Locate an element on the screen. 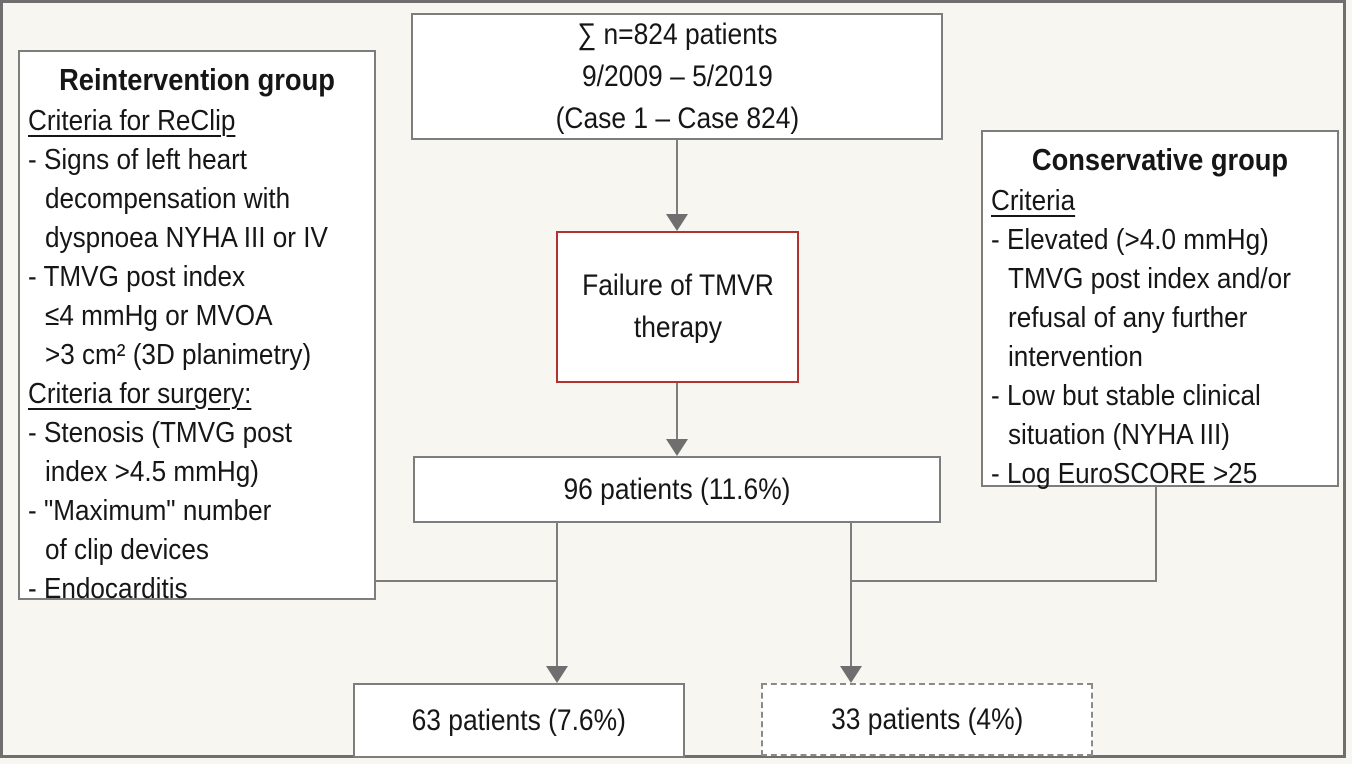 This screenshot has width=1352, height=764. reintervention-outcome-box: 63 patients (7.6%) is located at coordinates (519, 720).